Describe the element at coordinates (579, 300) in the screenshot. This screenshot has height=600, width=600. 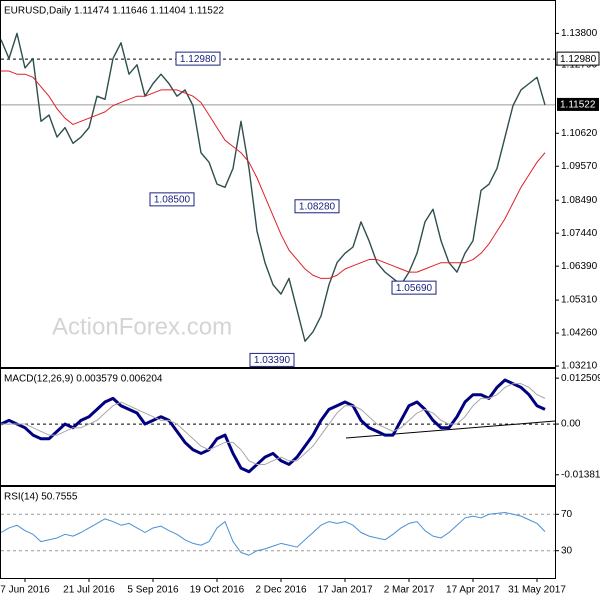
I see `y-tick-label: 1.05310` at that location.